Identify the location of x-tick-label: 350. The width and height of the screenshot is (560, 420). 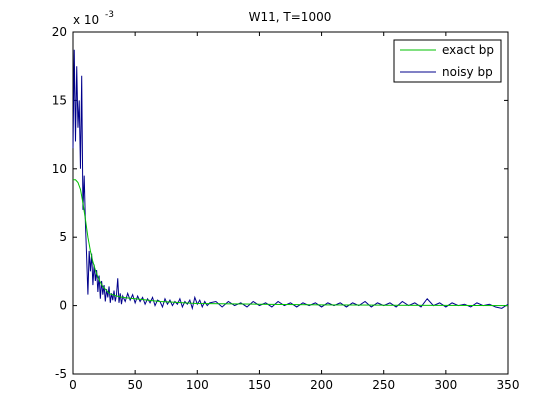
(508, 385).